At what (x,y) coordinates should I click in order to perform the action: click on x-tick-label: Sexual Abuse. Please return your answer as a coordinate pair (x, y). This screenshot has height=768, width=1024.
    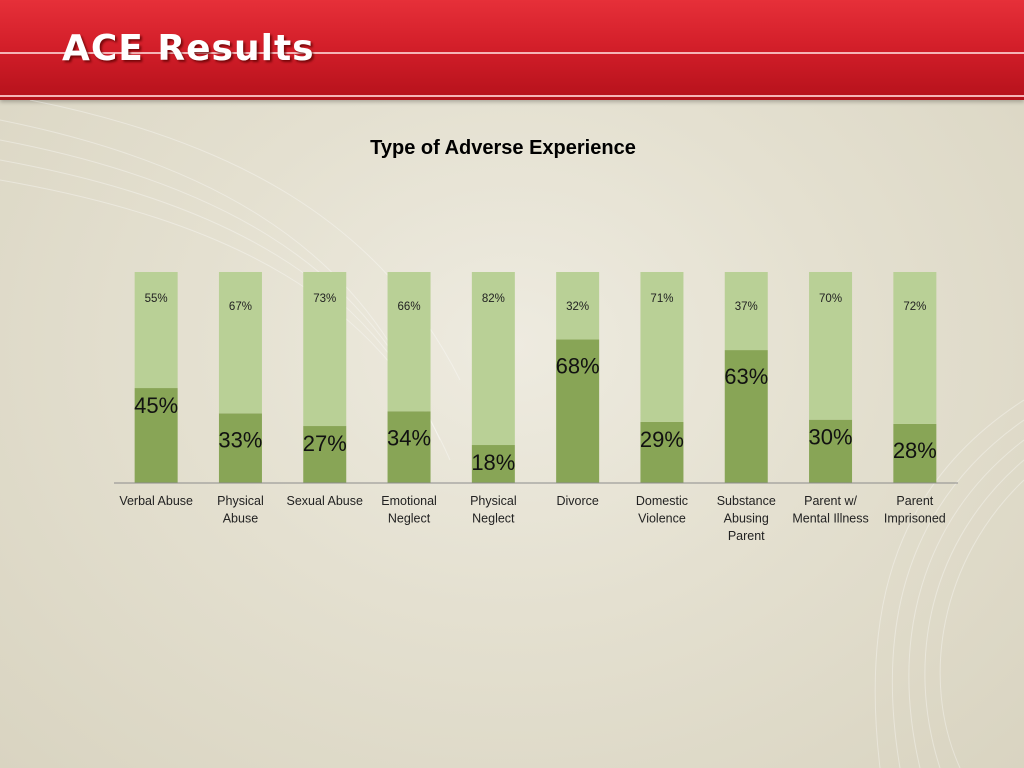
    Looking at the image, I should click on (325, 501).